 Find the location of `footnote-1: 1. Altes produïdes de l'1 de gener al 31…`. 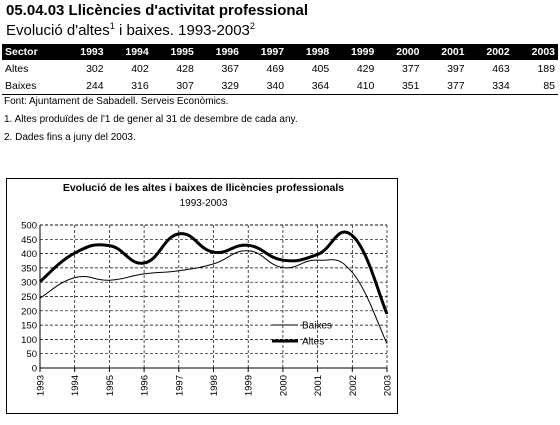

footnote-1: 1. Altes produïdes de l'1 de gener al 31… is located at coordinates (151, 119).